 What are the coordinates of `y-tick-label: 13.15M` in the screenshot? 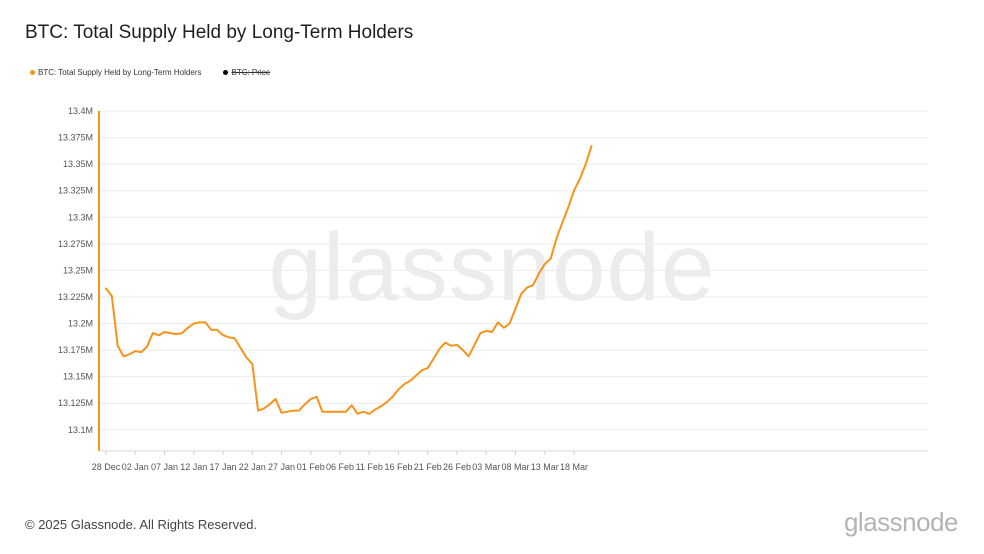 It's located at (78, 377).